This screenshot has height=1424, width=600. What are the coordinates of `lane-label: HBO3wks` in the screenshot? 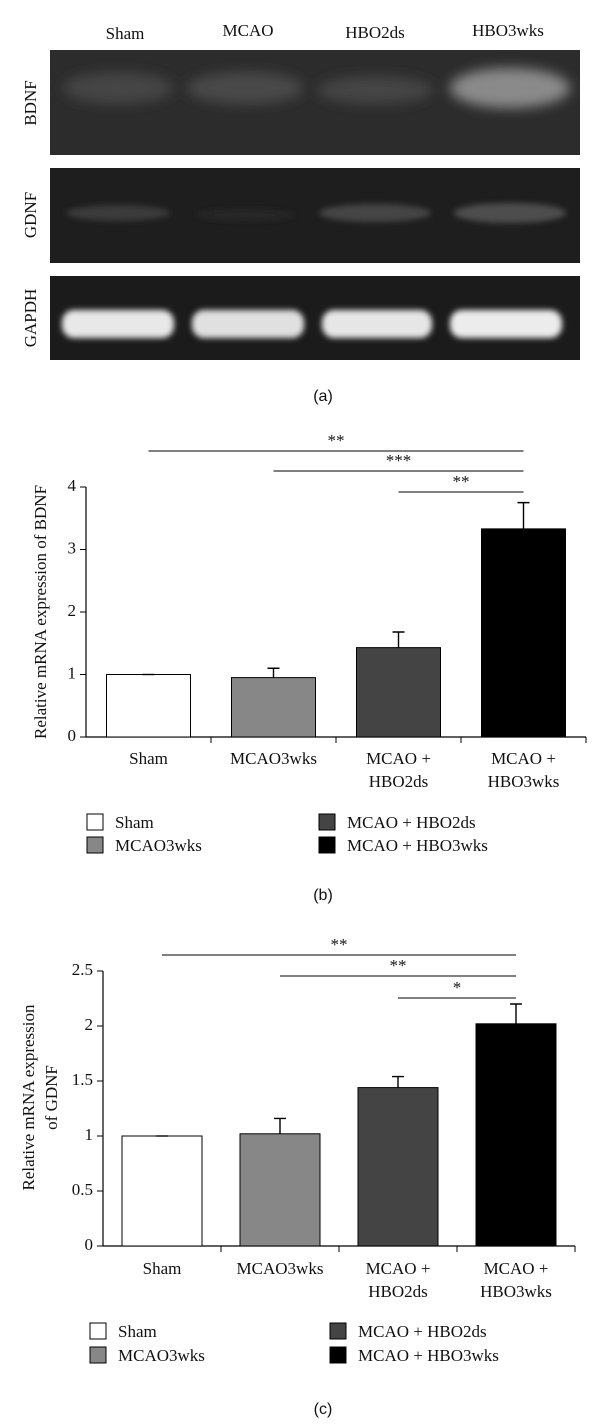 It's located at (508, 30).